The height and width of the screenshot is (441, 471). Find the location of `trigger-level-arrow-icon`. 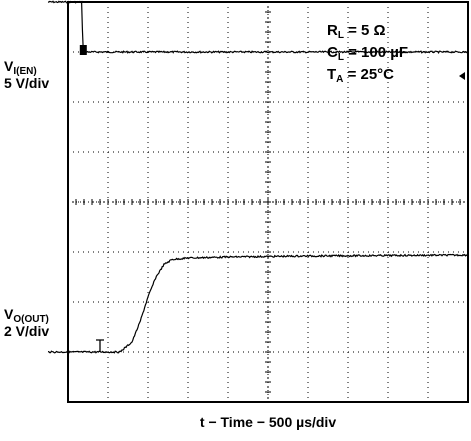

trigger-level-arrow-icon is located at coordinates (462, 76).